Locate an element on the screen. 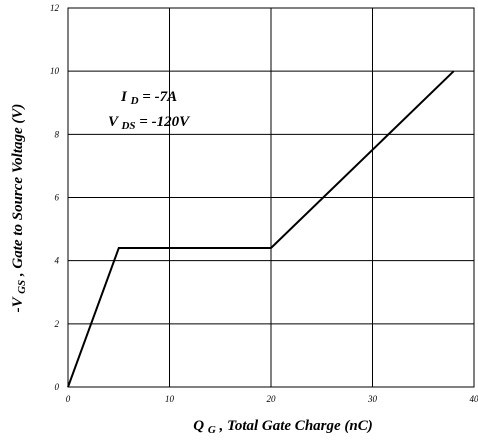 The width and height of the screenshot is (478, 441). y-tick-labels: 0 2 4 6 8 10 12 is located at coordinates (55, 197).